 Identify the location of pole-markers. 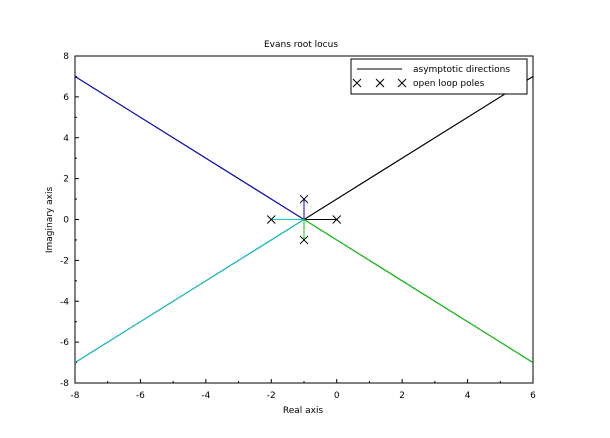
(304, 219).